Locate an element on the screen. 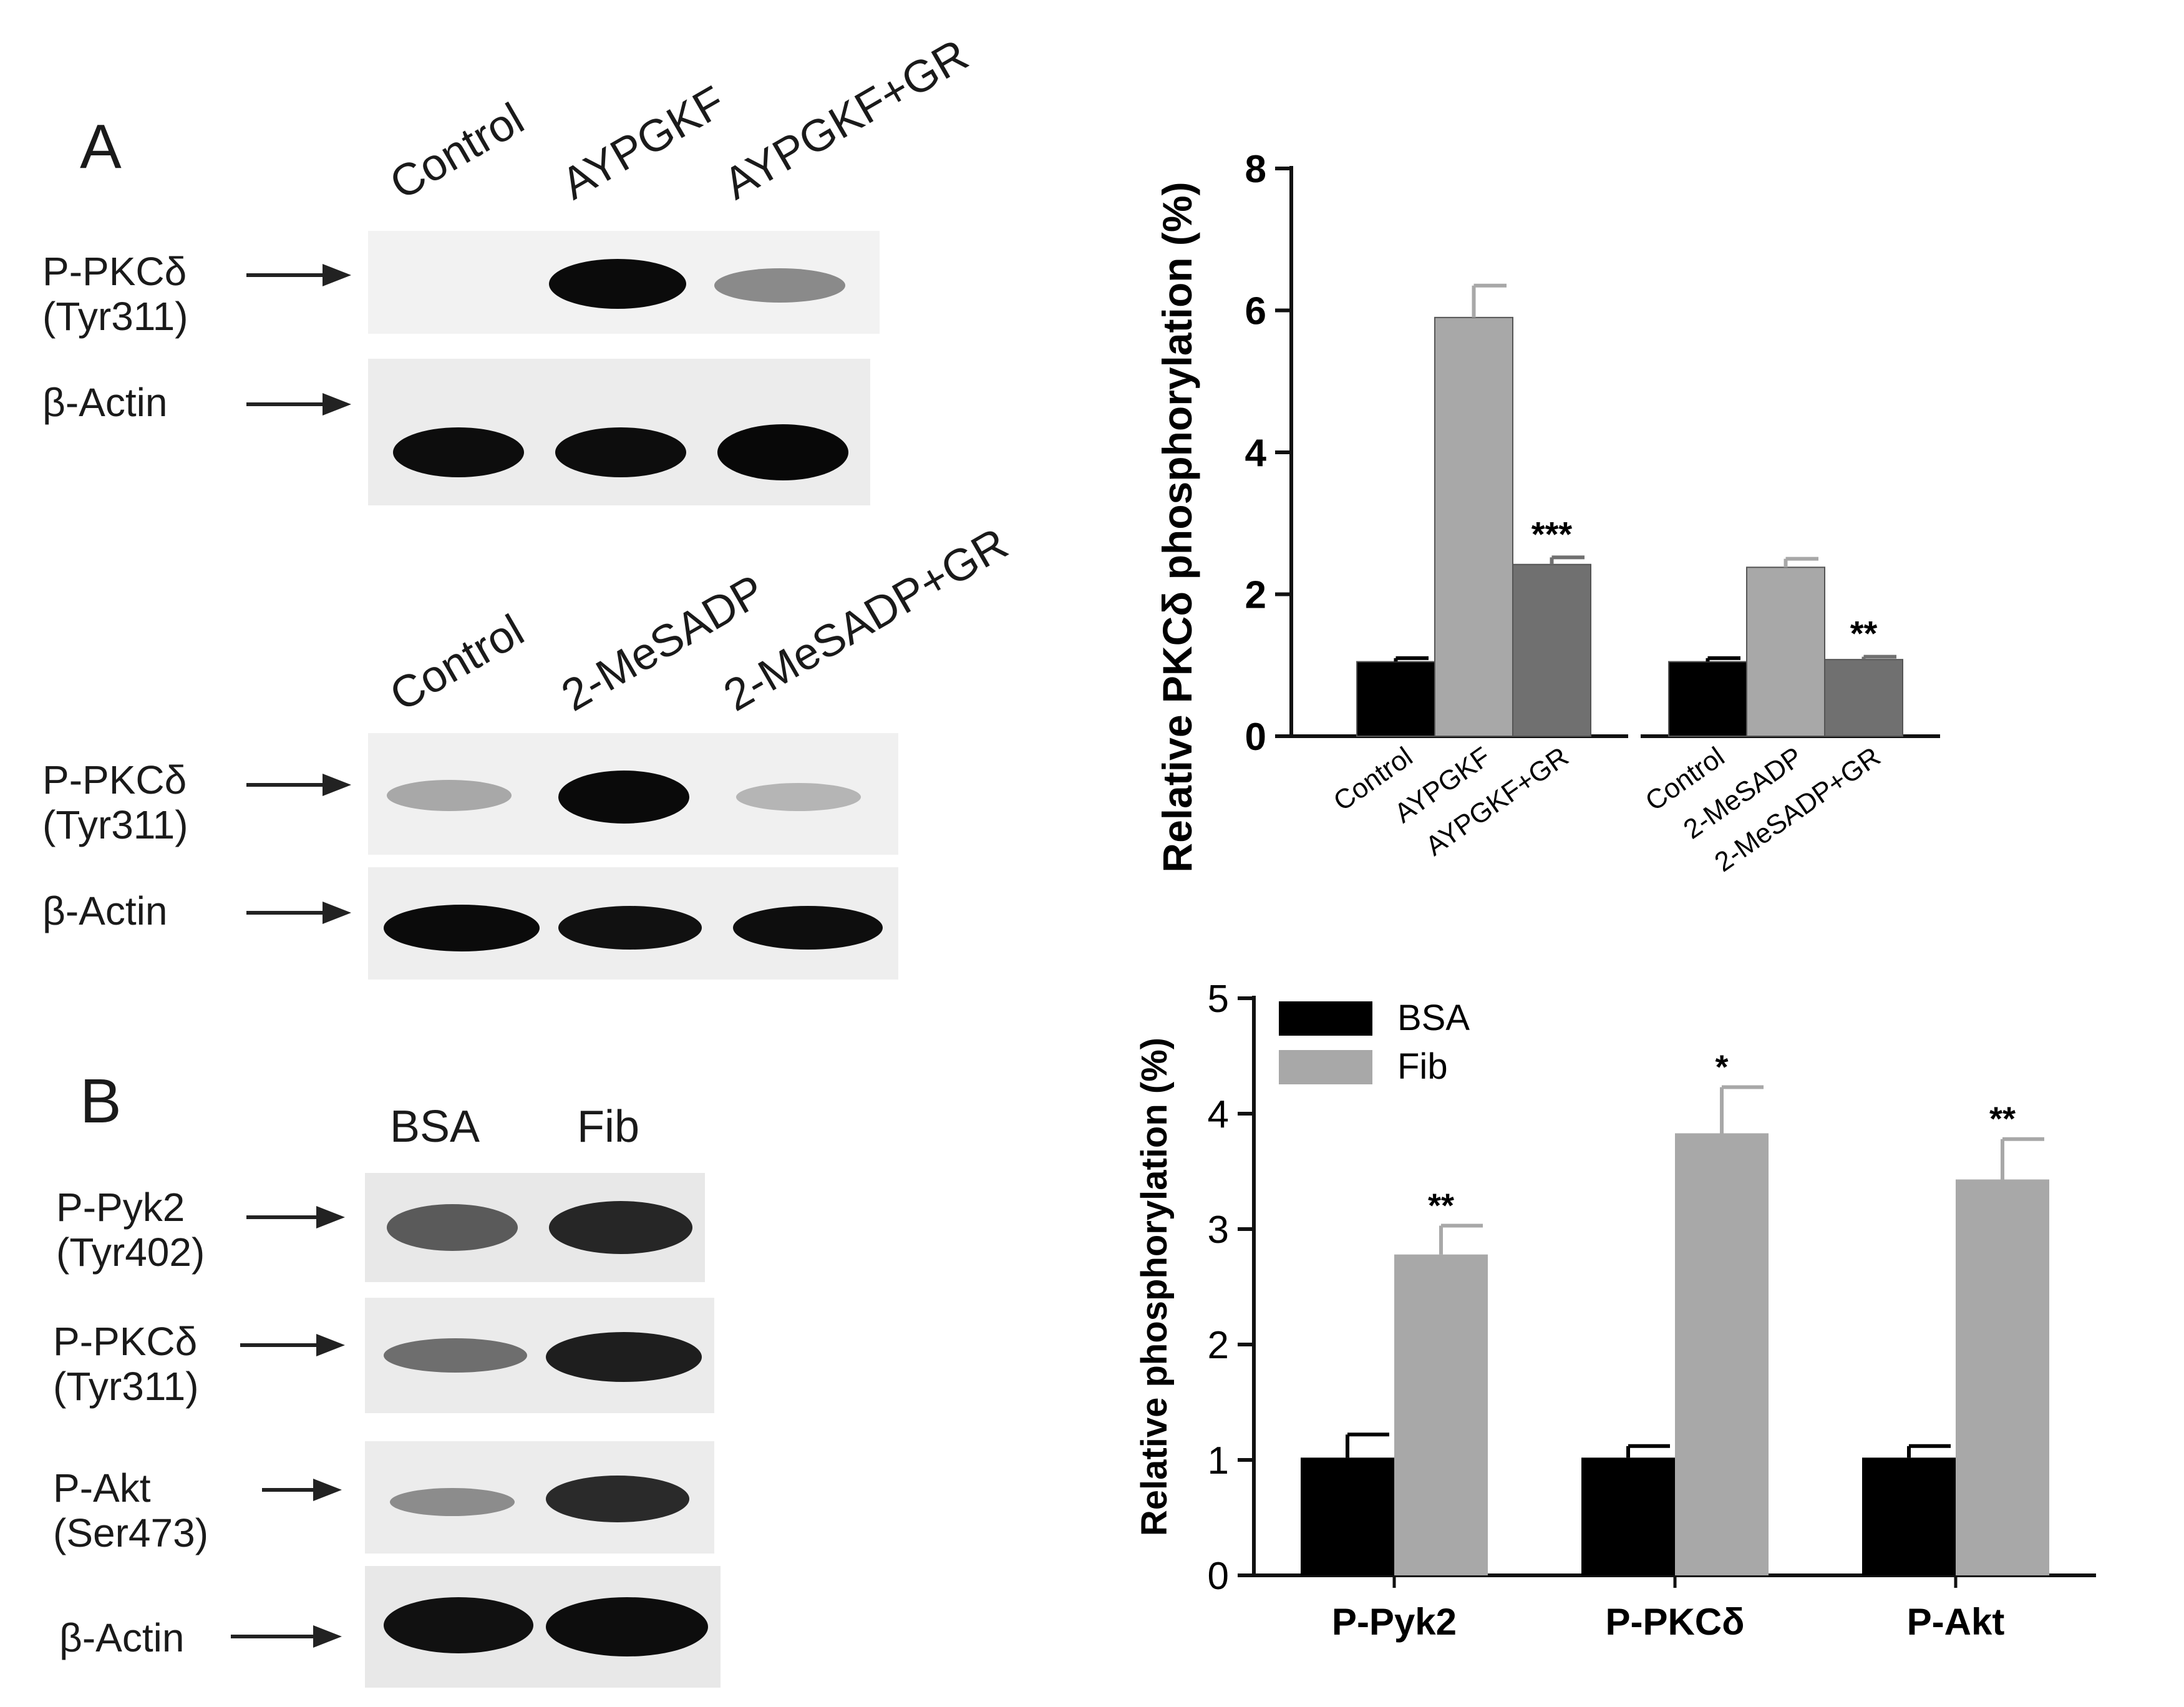 The image size is (2184, 1707). panel-b-letter: B is located at coordinates (101, 1101).